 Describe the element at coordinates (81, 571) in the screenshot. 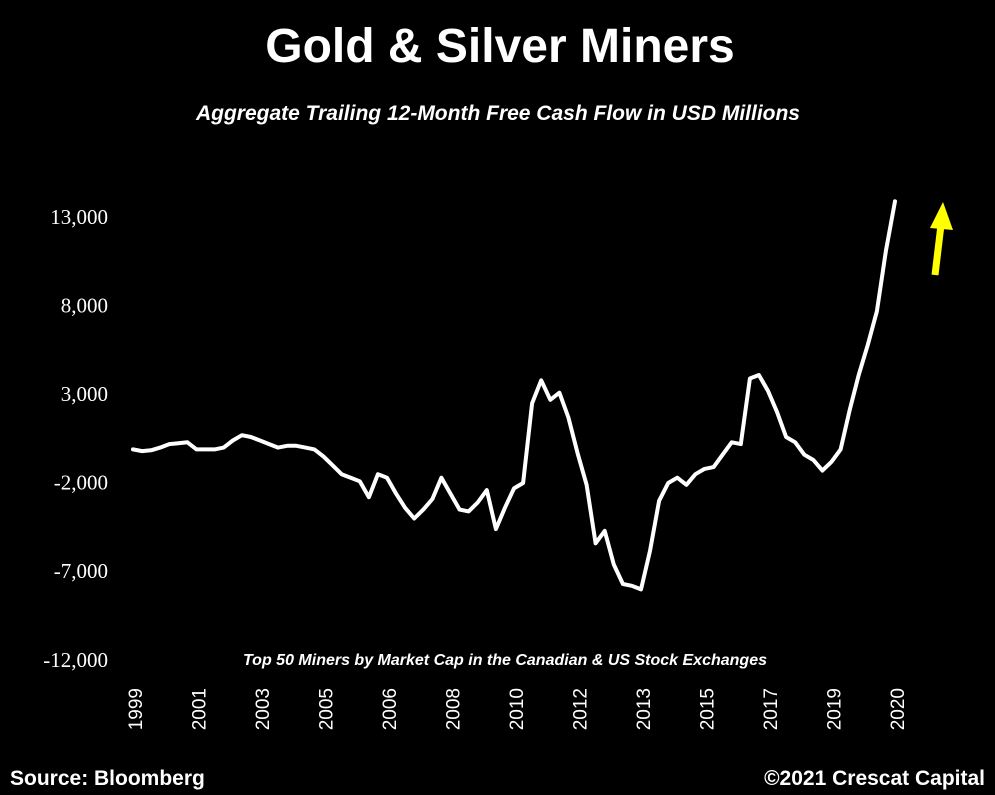

I see `y-tick-label: -7,000` at that location.